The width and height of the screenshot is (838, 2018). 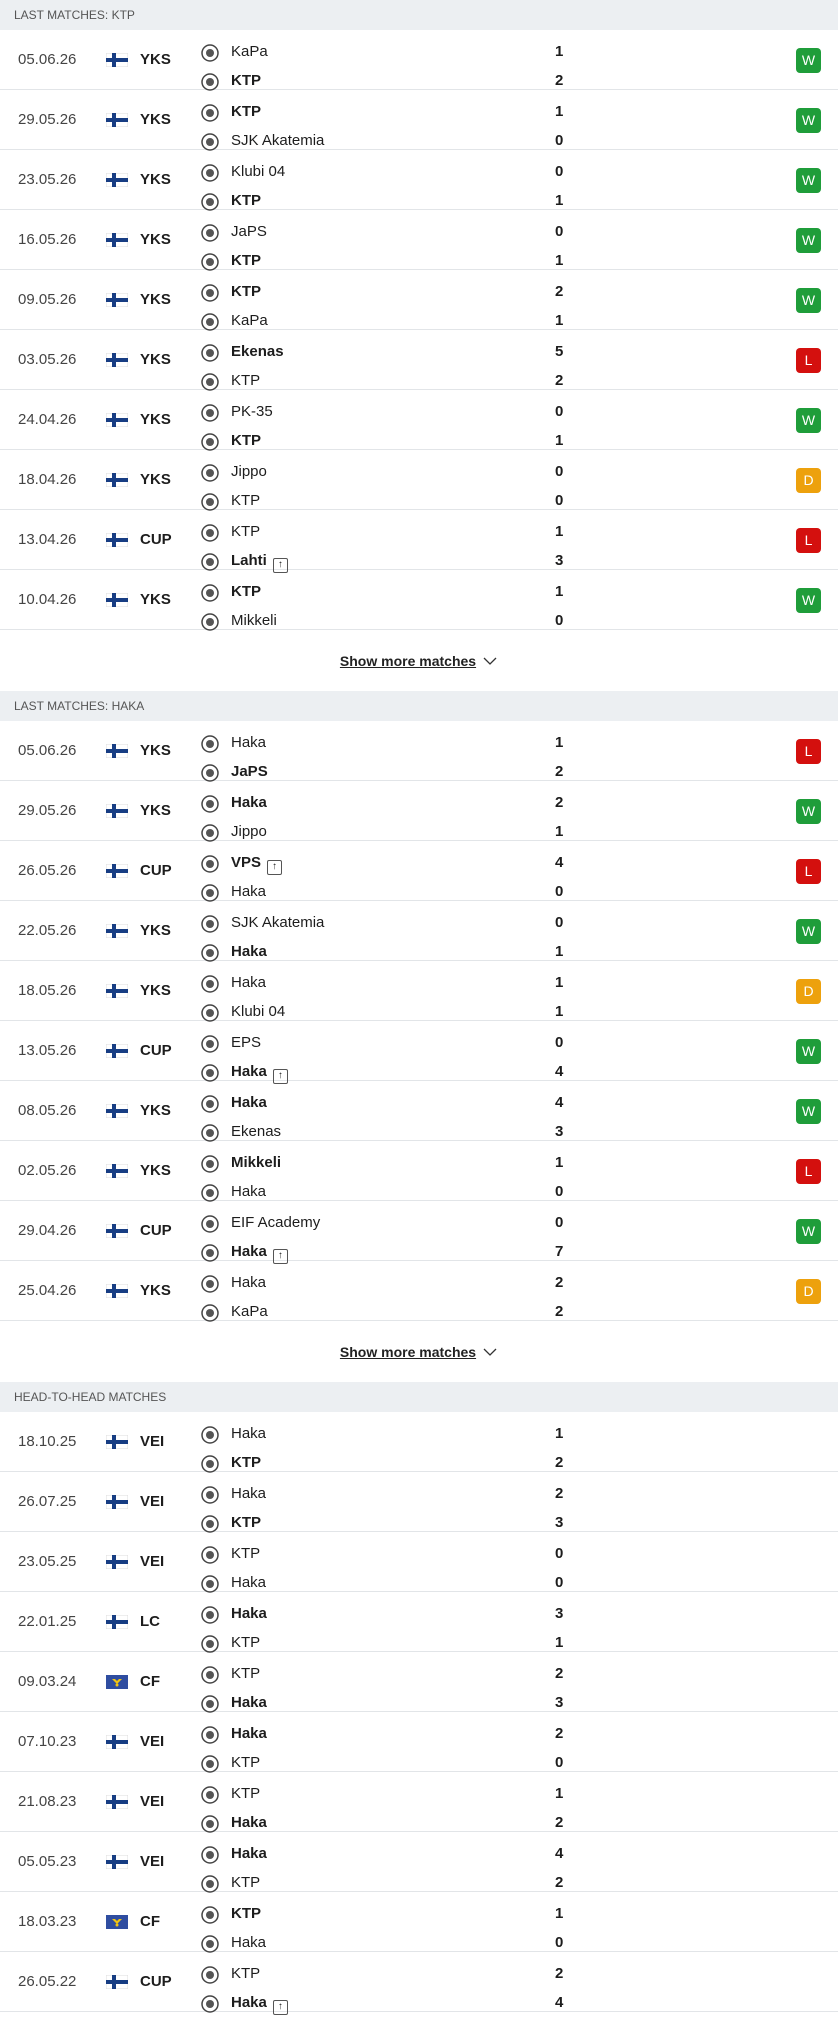 What do you see at coordinates (808, 1291) in the screenshot?
I see `result-badge: D` at bounding box center [808, 1291].